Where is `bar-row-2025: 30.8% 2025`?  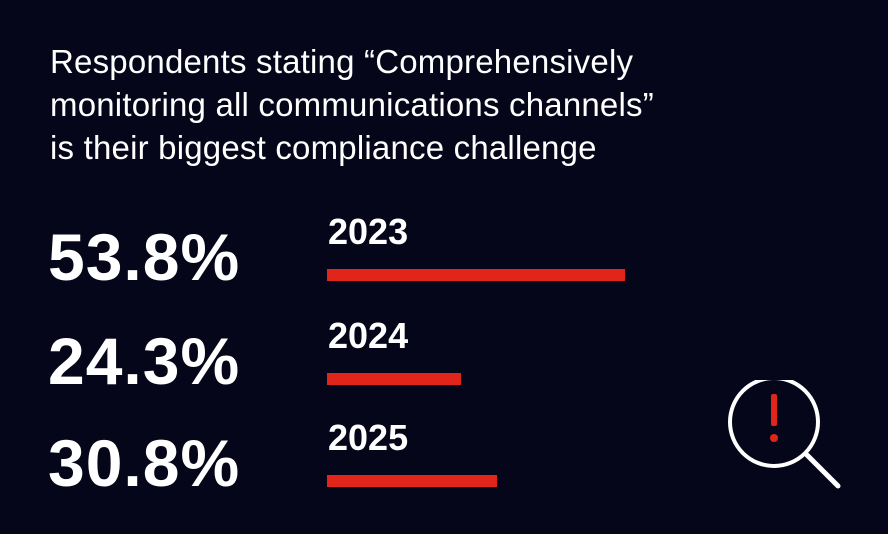 bar-row-2025: 30.8% 2025 is located at coordinates (350, 468).